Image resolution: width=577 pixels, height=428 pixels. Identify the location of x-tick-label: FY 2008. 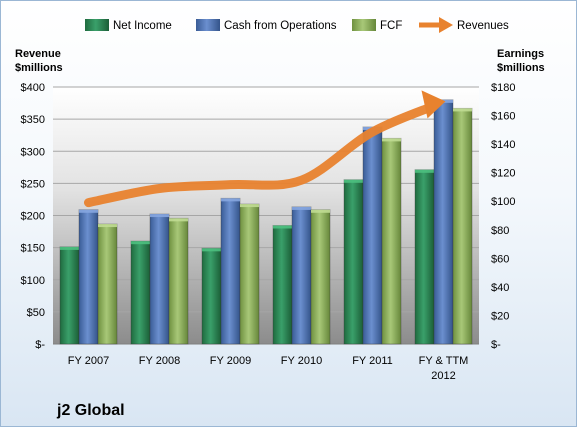
(159, 361).